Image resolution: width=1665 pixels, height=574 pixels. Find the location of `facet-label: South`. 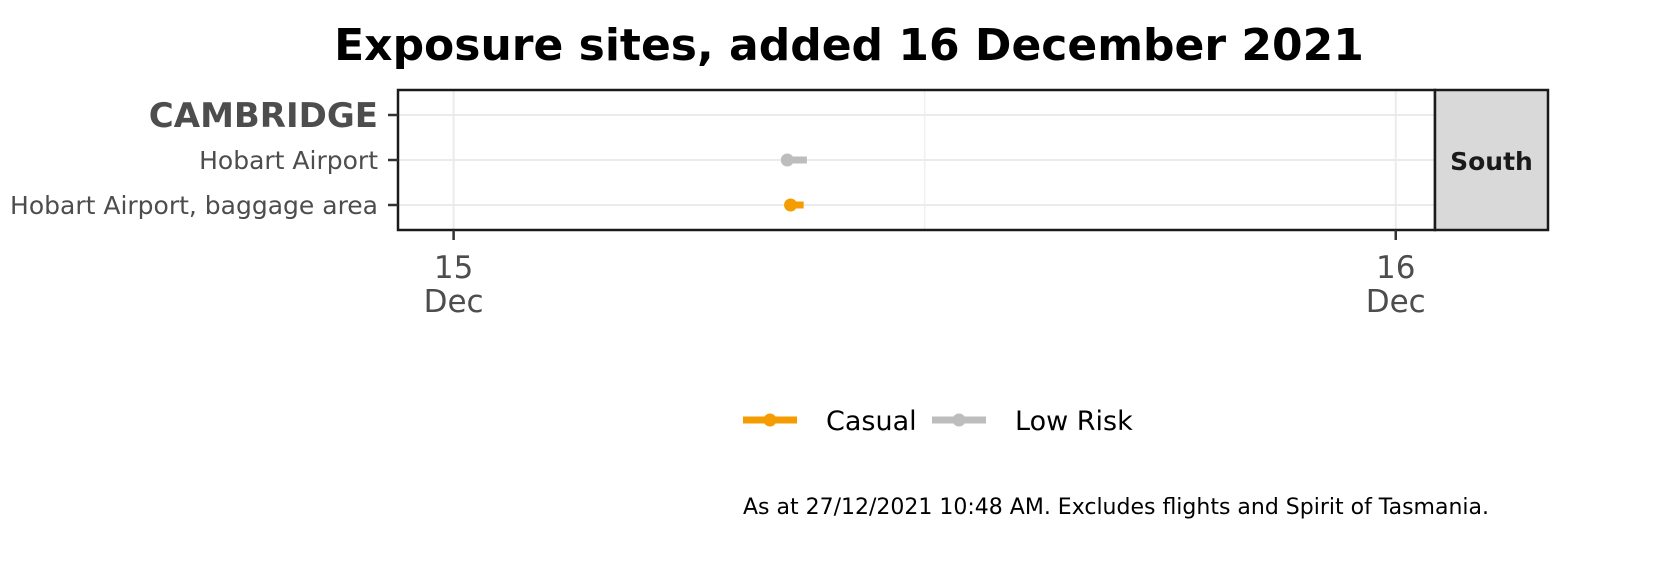

facet-label: South is located at coordinates (1491, 161).